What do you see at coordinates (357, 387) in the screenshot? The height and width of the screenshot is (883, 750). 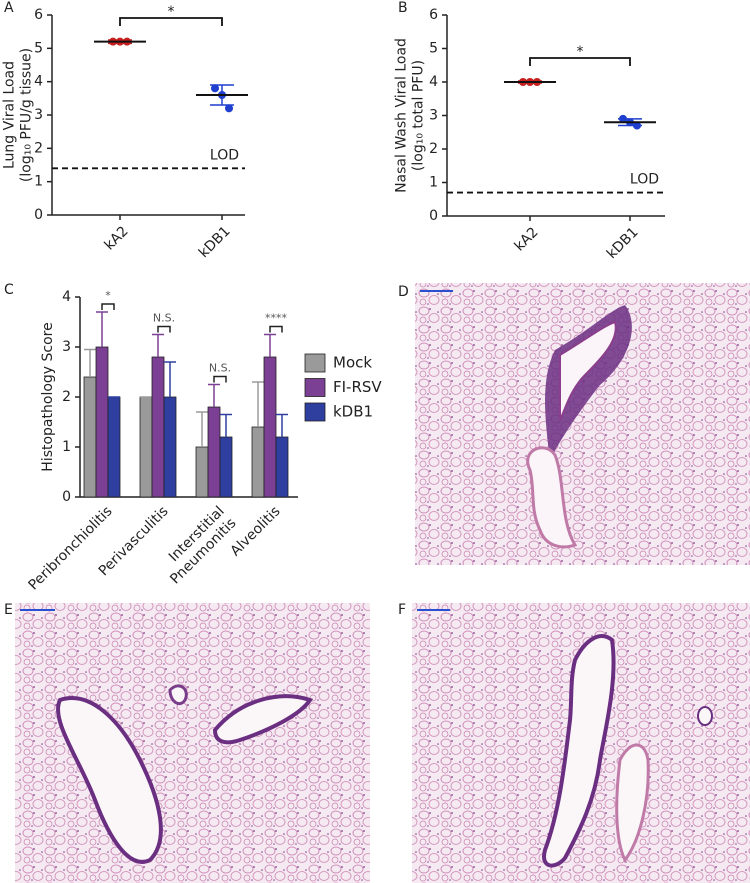 I see `legend-label: FI-RSV` at bounding box center [357, 387].